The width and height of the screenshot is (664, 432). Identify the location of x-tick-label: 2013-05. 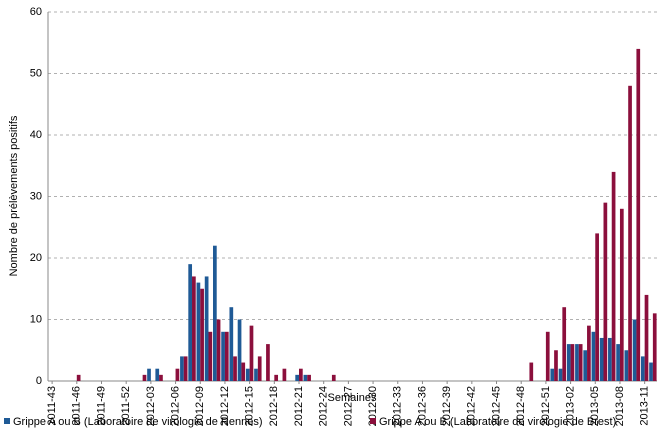
(595, 406).